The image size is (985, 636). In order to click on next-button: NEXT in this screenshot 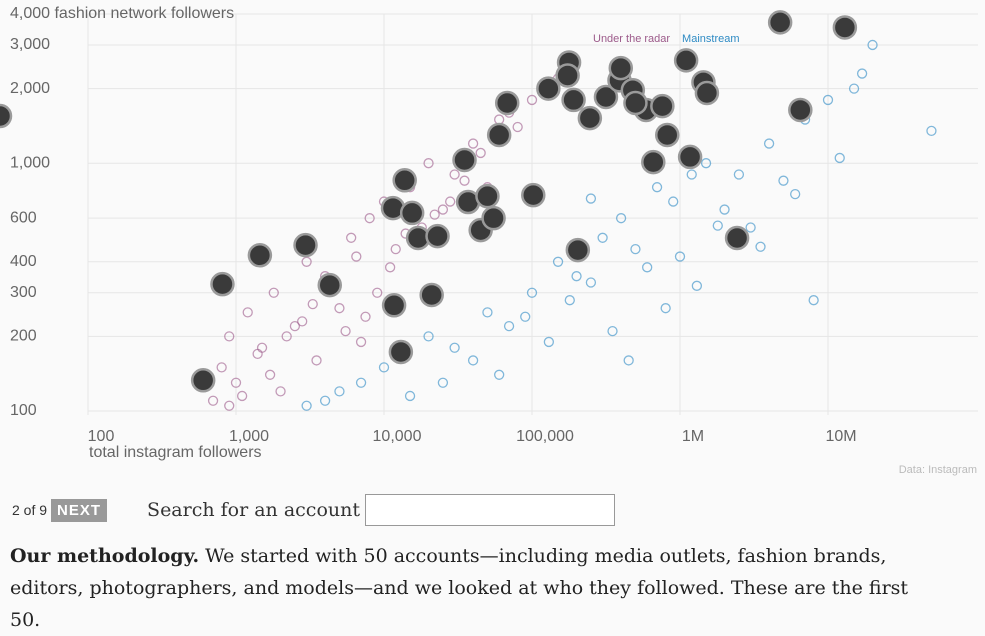, I will do `click(79, 510)`.